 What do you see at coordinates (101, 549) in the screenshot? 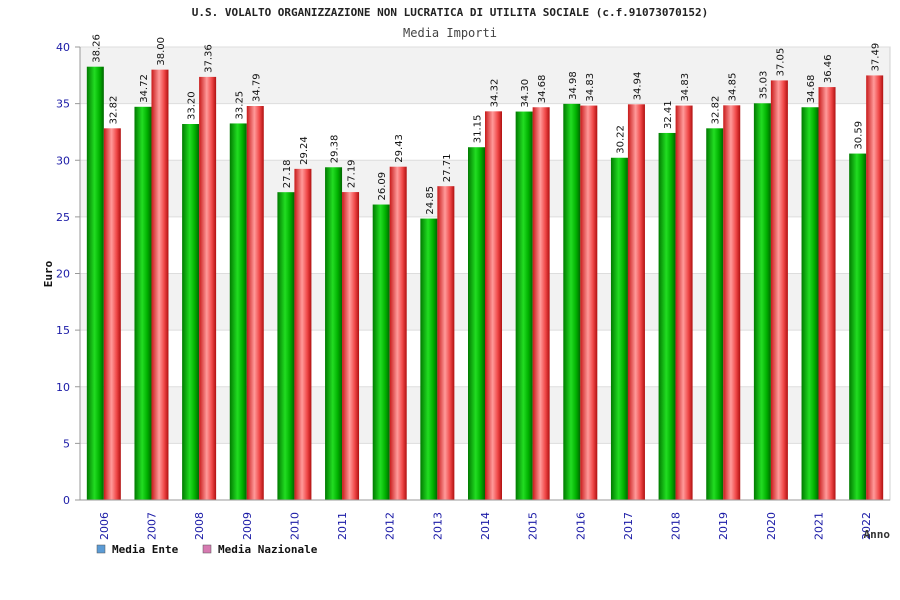
I see `legend-swatch-media-ente` at bounding box center [101, 549].